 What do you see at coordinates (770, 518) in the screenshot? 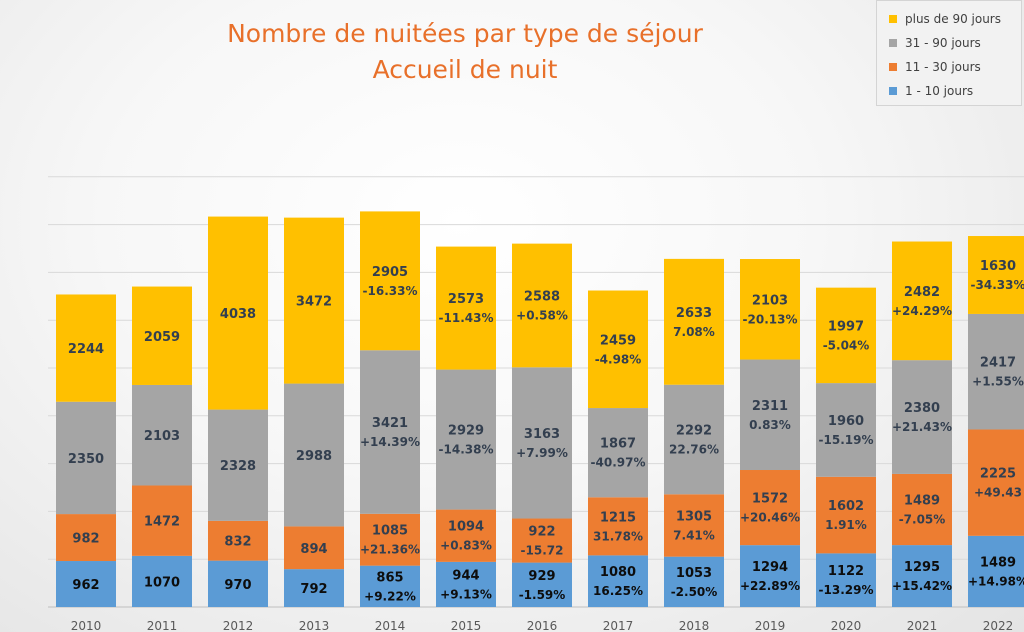
I see `change-label: +20.46%` at bounding box center [770, 518].